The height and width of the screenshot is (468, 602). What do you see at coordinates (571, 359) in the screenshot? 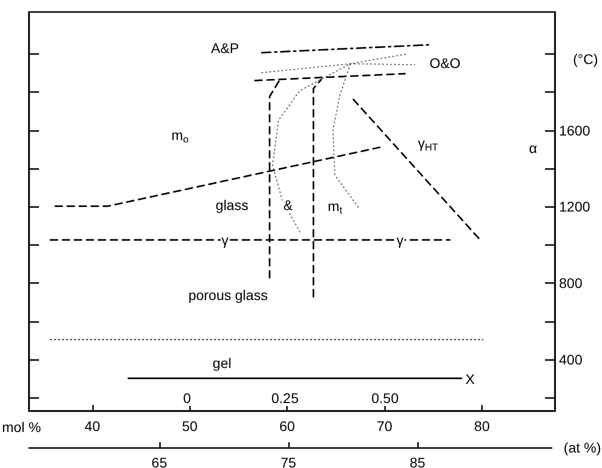
I see `y-tick-label: 400` at bounding box center [571, 359].